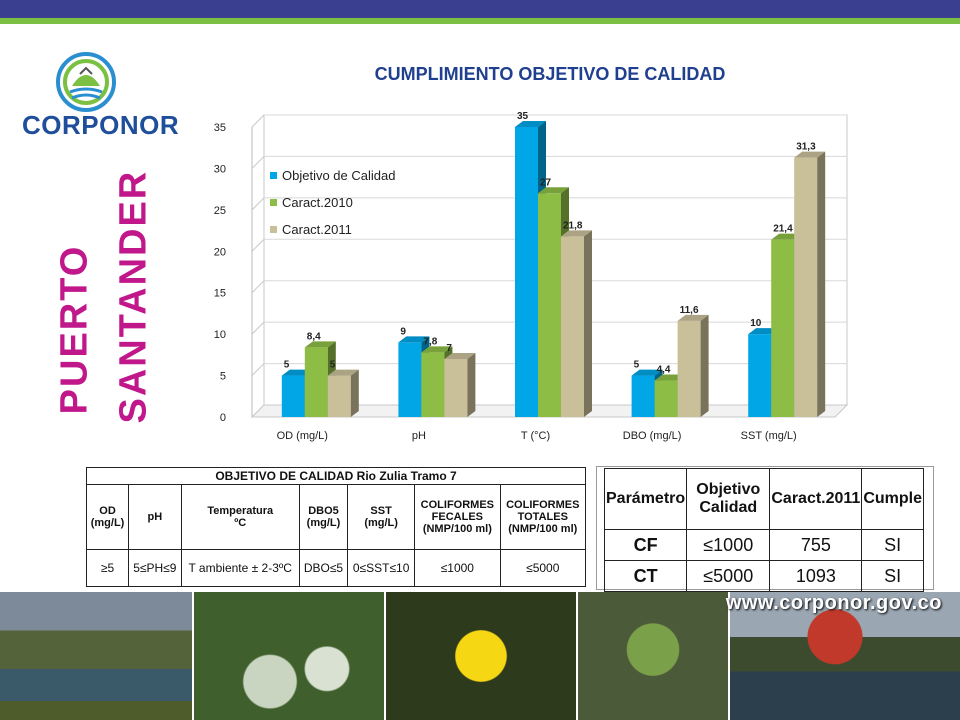 The width and height of the screenshot is (960, 720). Describe the element at coordinates (289, 656) in the screenshot. I see `frailejon-photo` at that location.